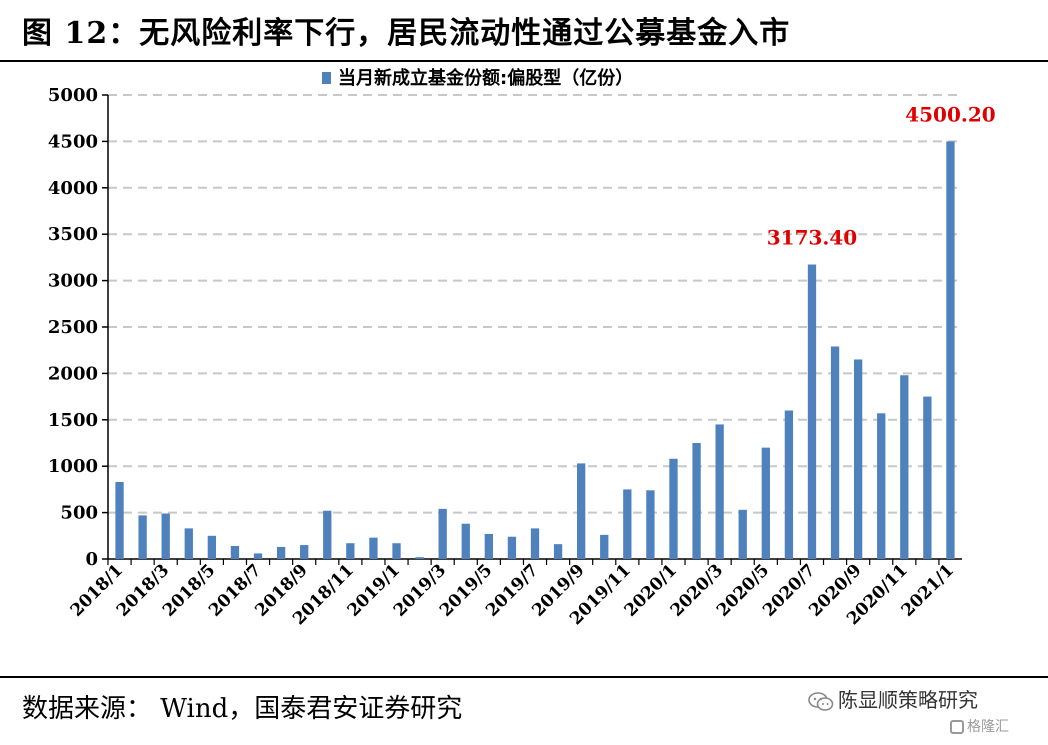 This screenshot has width=1048, height=745. What do you see at coordinates (485, 78) in the screenshot?
I see `legend-label: 当月新成立基金份额:偏股型（亿份）` at bounding box center [485, 78].